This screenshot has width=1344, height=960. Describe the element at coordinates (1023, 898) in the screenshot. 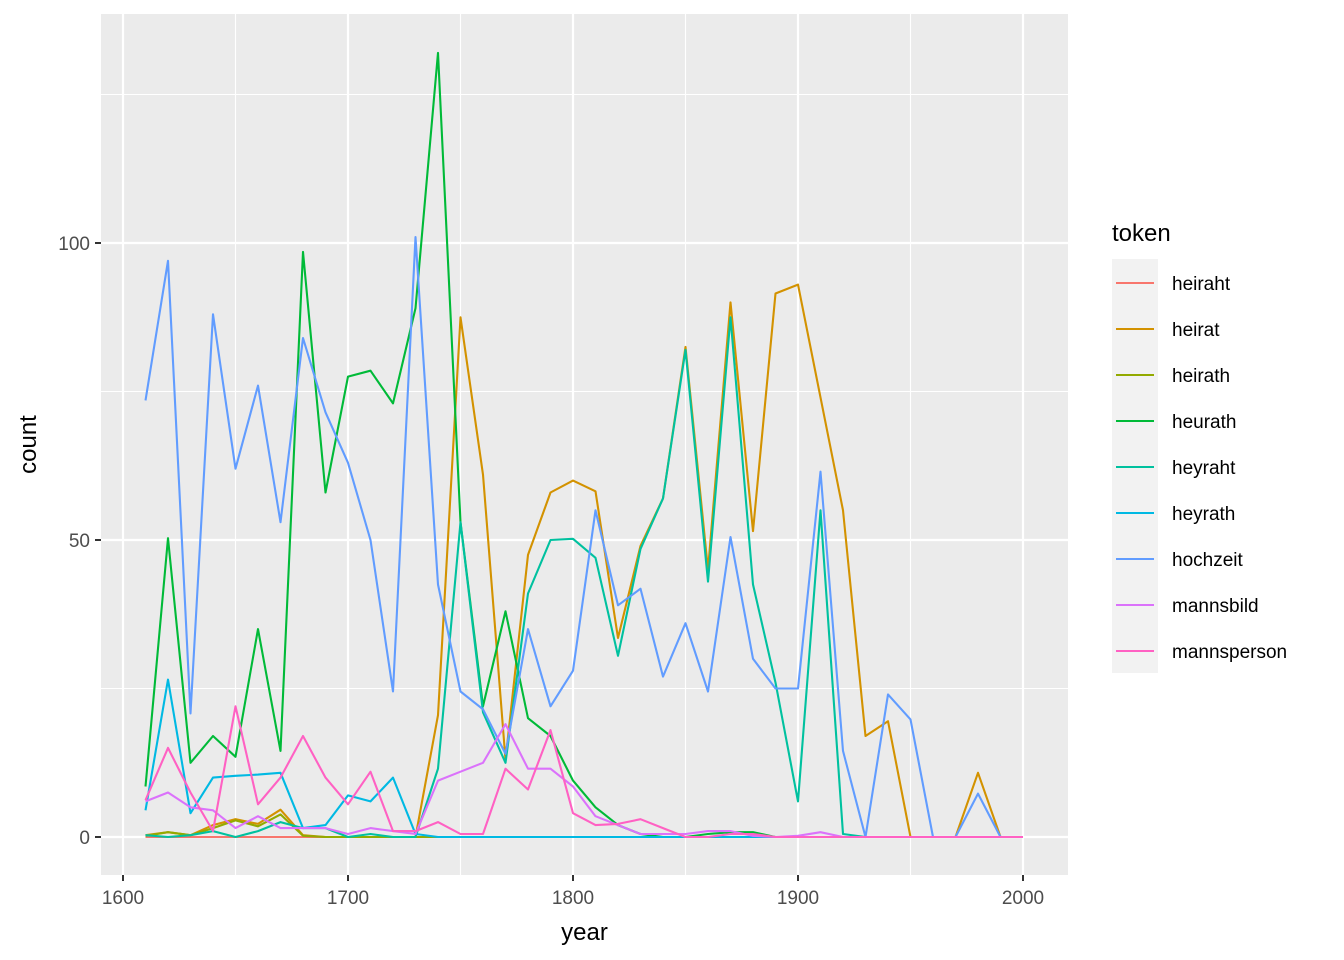

I see `x-tick-label: 2000` at that location.